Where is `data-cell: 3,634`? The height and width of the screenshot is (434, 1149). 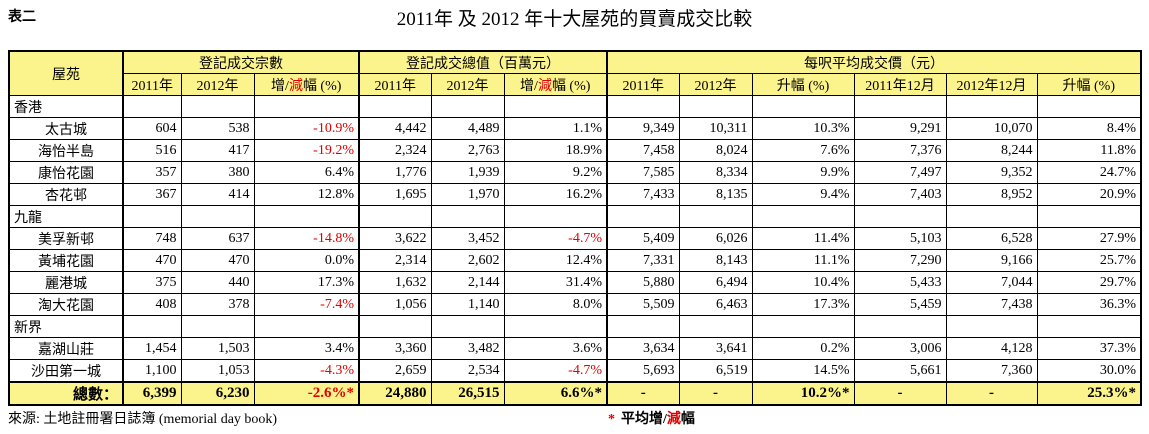
data-cell: 3,634 is located at coordinates (643, 348).